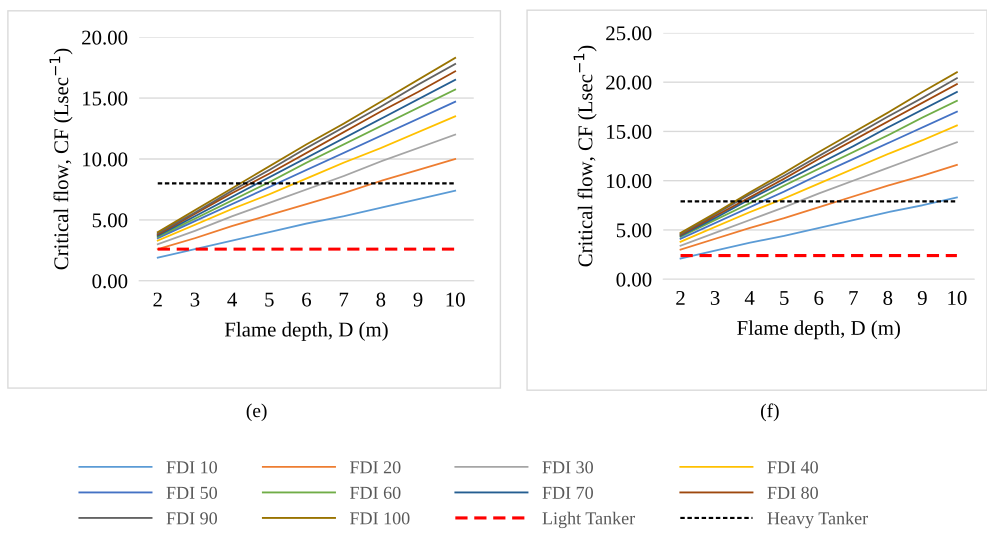  Describe the element at coordinates (192, 518) in the screenshot. I see `legend-label: FDI 90` at that location.